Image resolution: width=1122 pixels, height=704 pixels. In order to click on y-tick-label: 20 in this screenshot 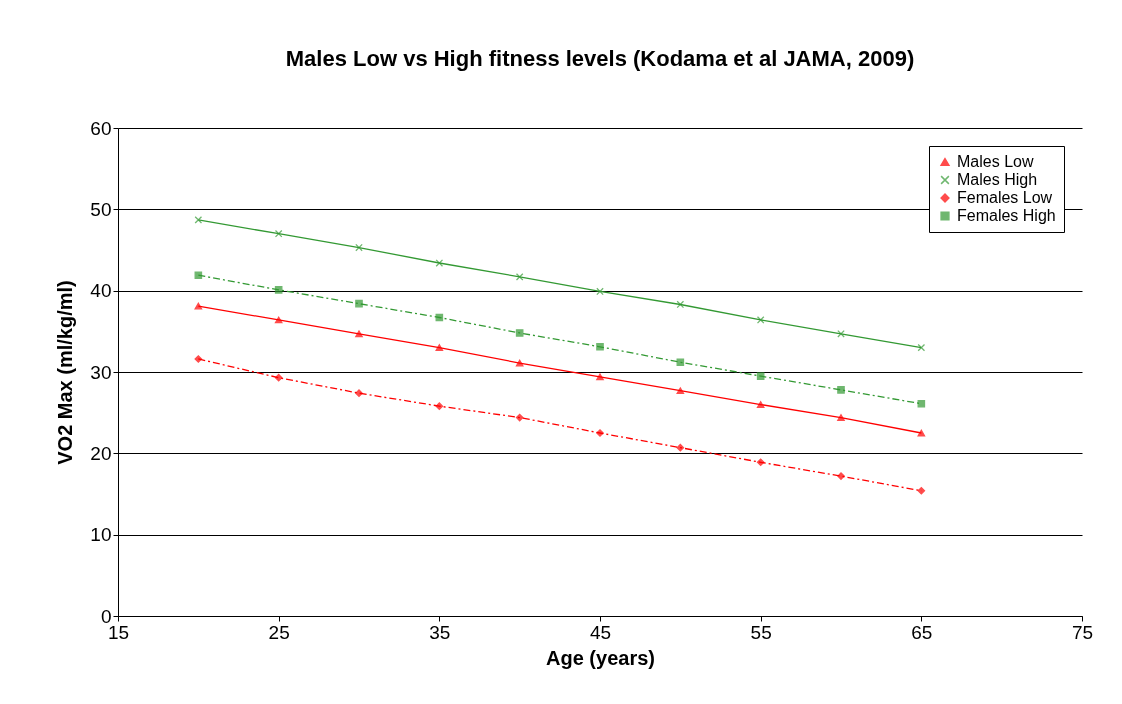, I will do `click(101, 453)`.